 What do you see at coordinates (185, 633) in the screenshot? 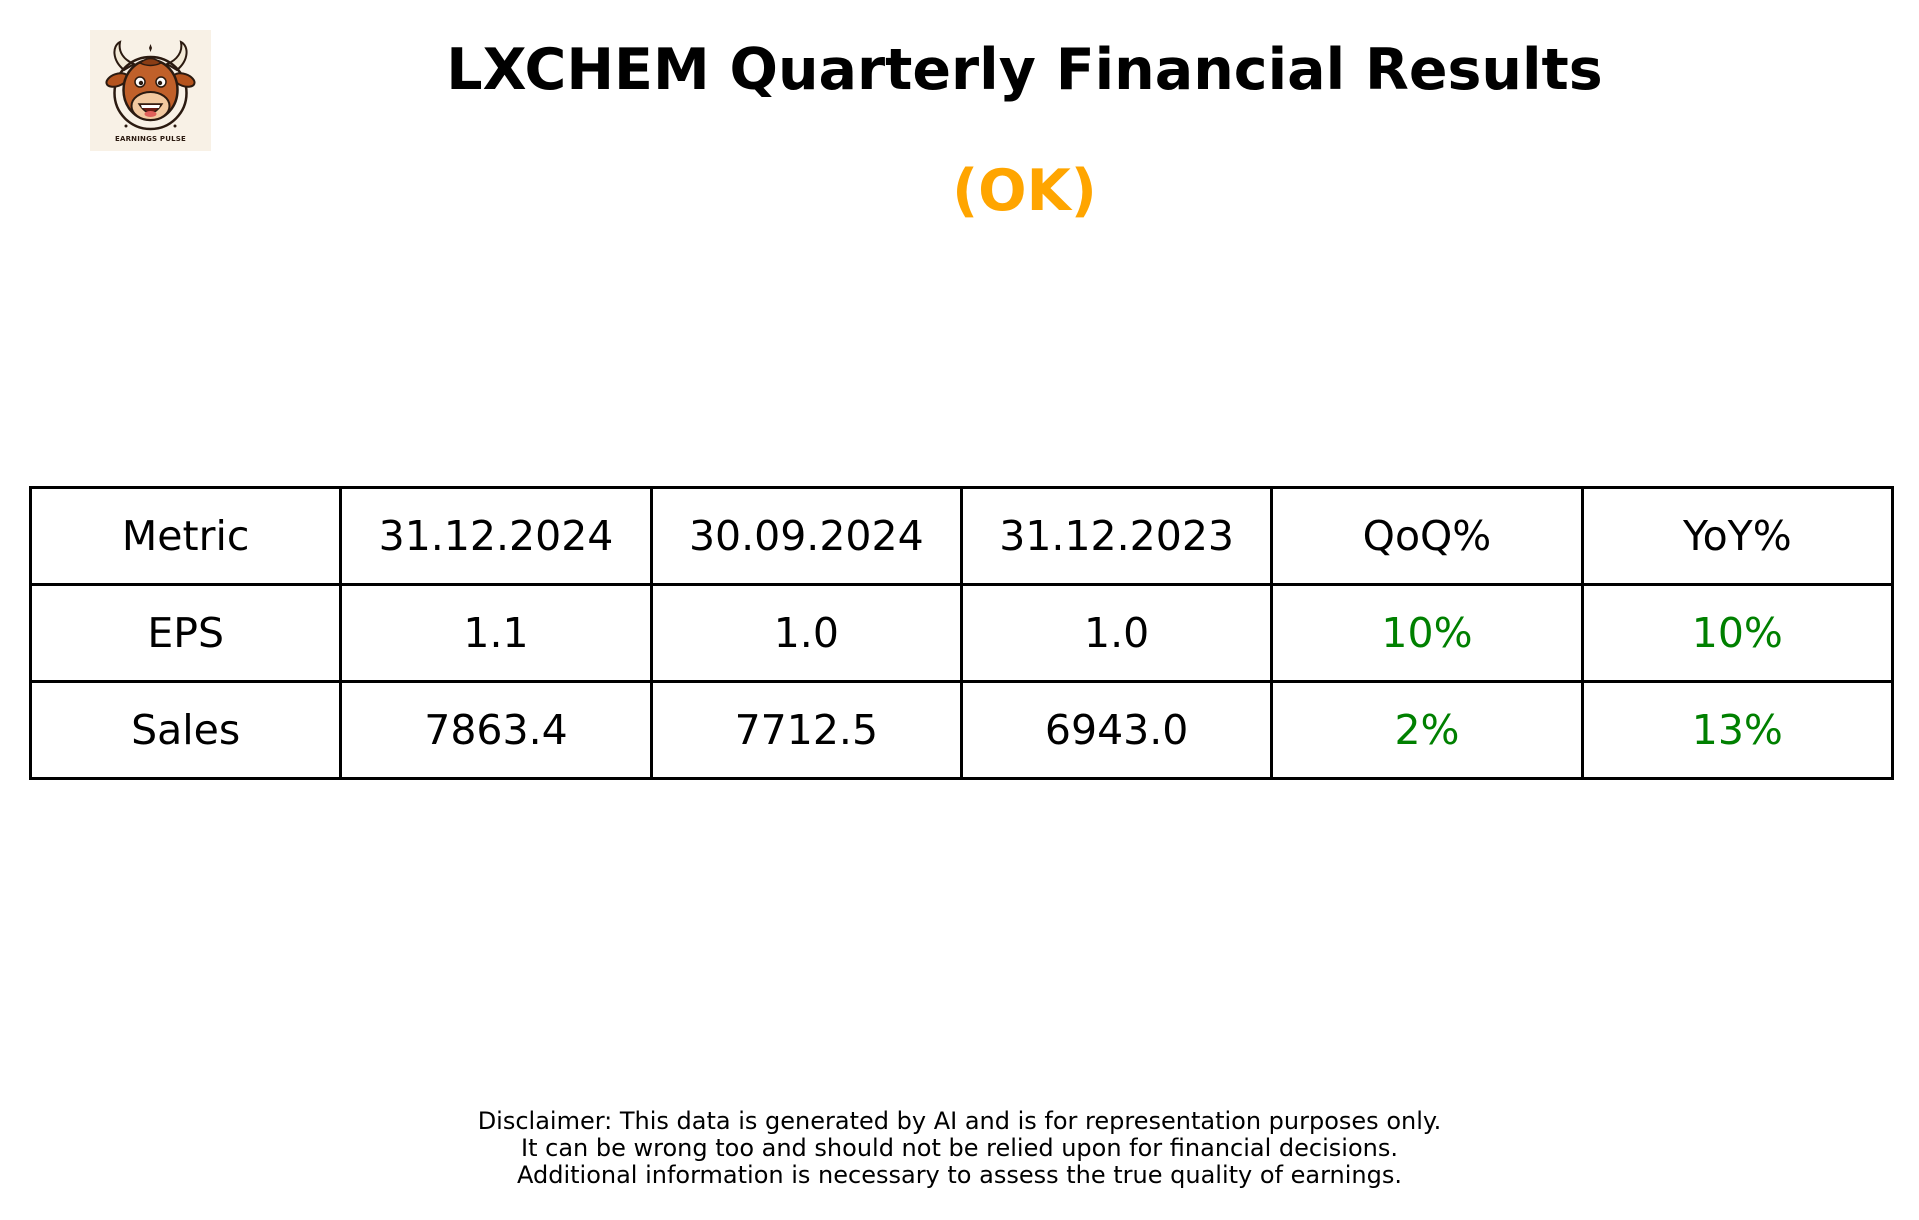
I see `metric-name: EPS` at bounding box center [185, 633].